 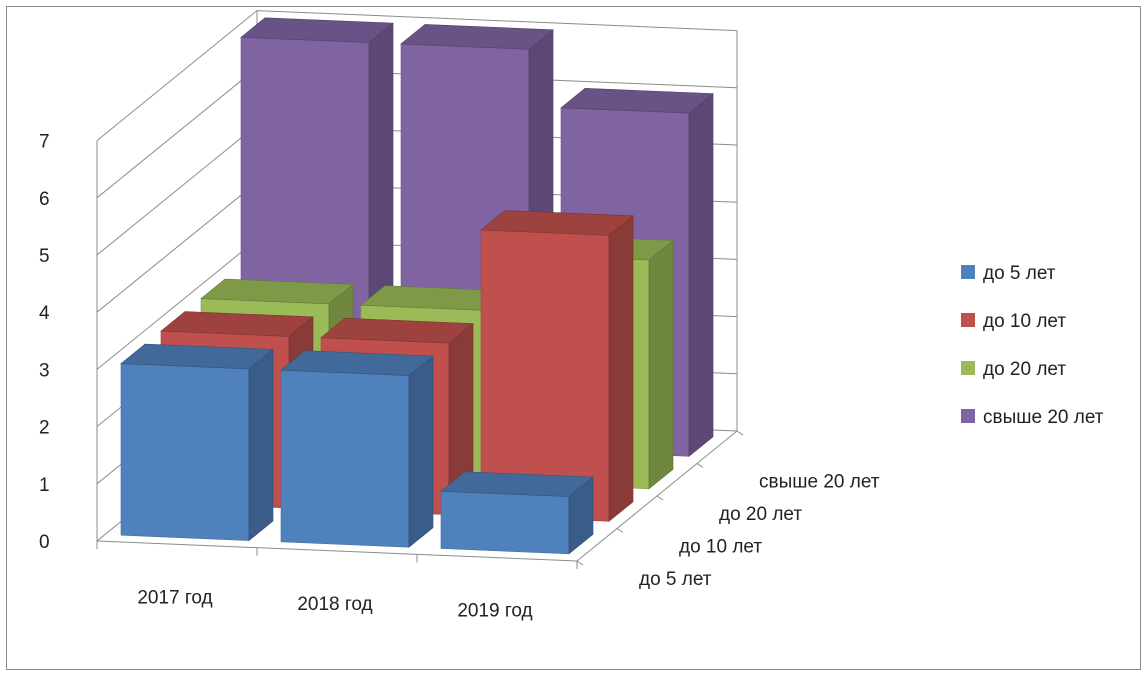 I want to click on x-tick-label: 2019 год, so click(x=494, y=611).